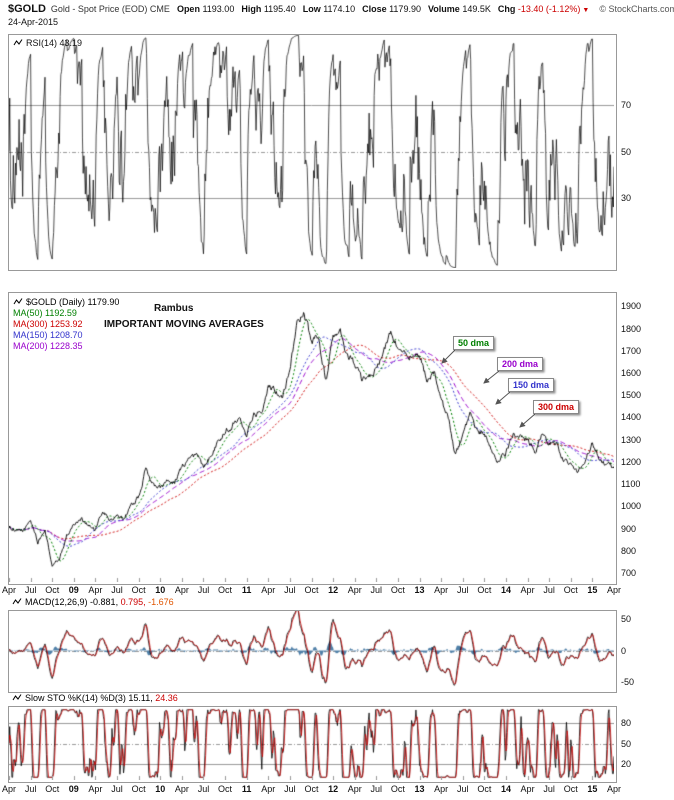  Describe the element at coordinates (459, 9) in the screenshot. I see `quote-volume: Volume 149.5K` at that location.